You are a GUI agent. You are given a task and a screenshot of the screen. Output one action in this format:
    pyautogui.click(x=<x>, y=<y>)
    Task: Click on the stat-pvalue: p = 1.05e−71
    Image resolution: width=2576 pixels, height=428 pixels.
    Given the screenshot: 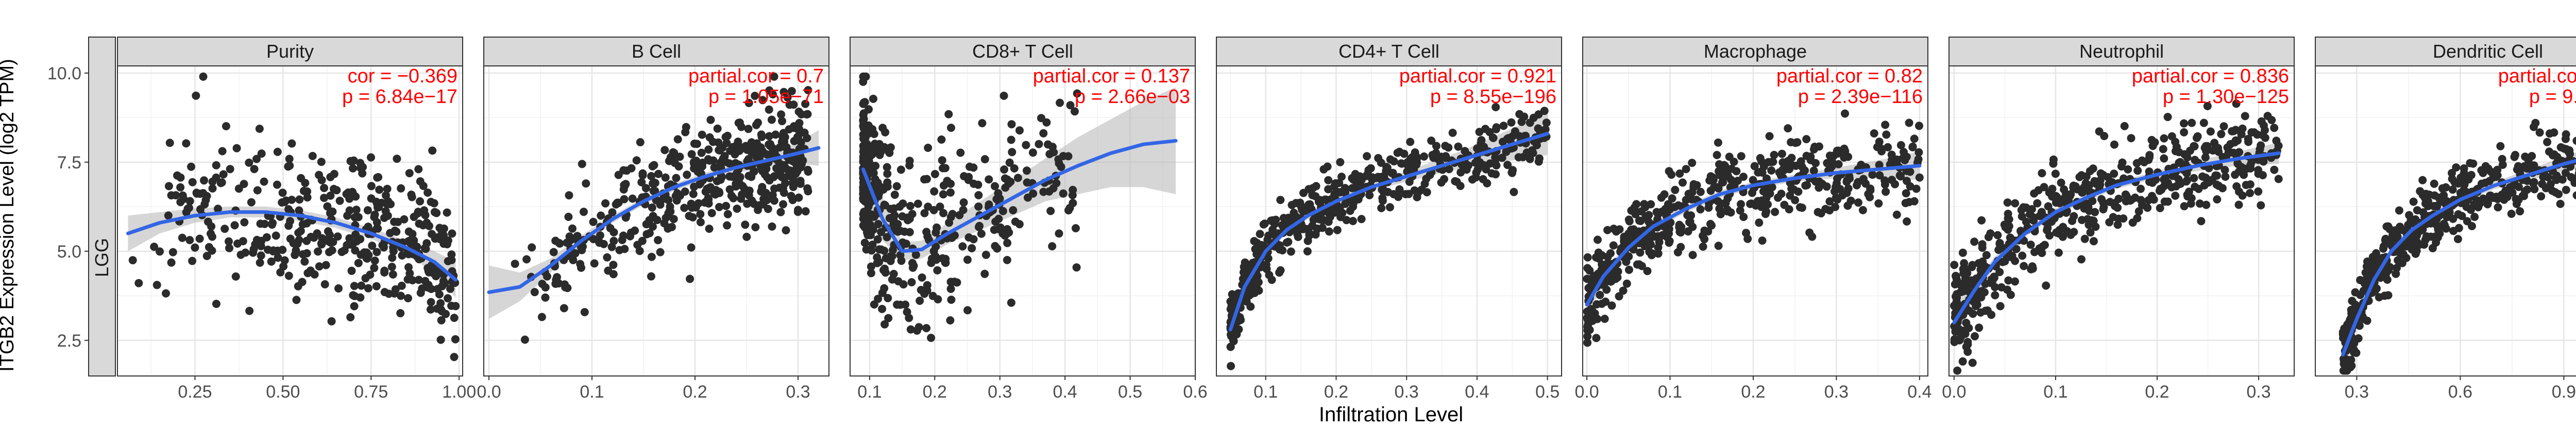 What is the action you would take?
    pyautogui.click(x=766, y=97)
    